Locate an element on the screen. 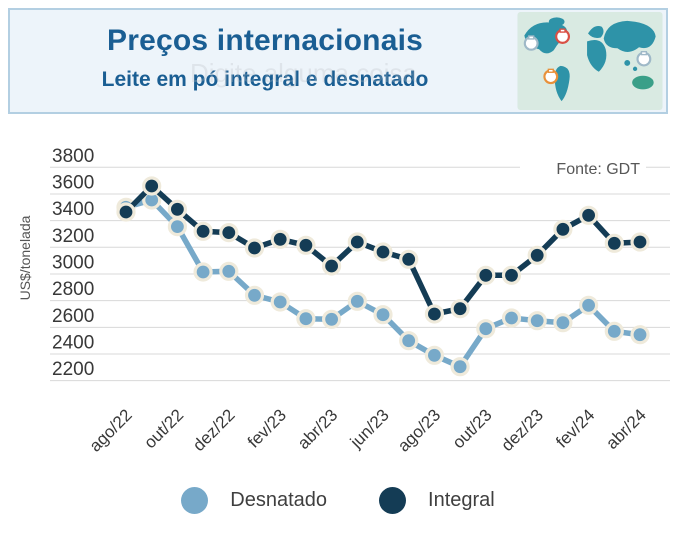 Image resolution: width=676 pixels, height=537 pixels. svg-text: dez/22 is located at coordinates (214, 430).